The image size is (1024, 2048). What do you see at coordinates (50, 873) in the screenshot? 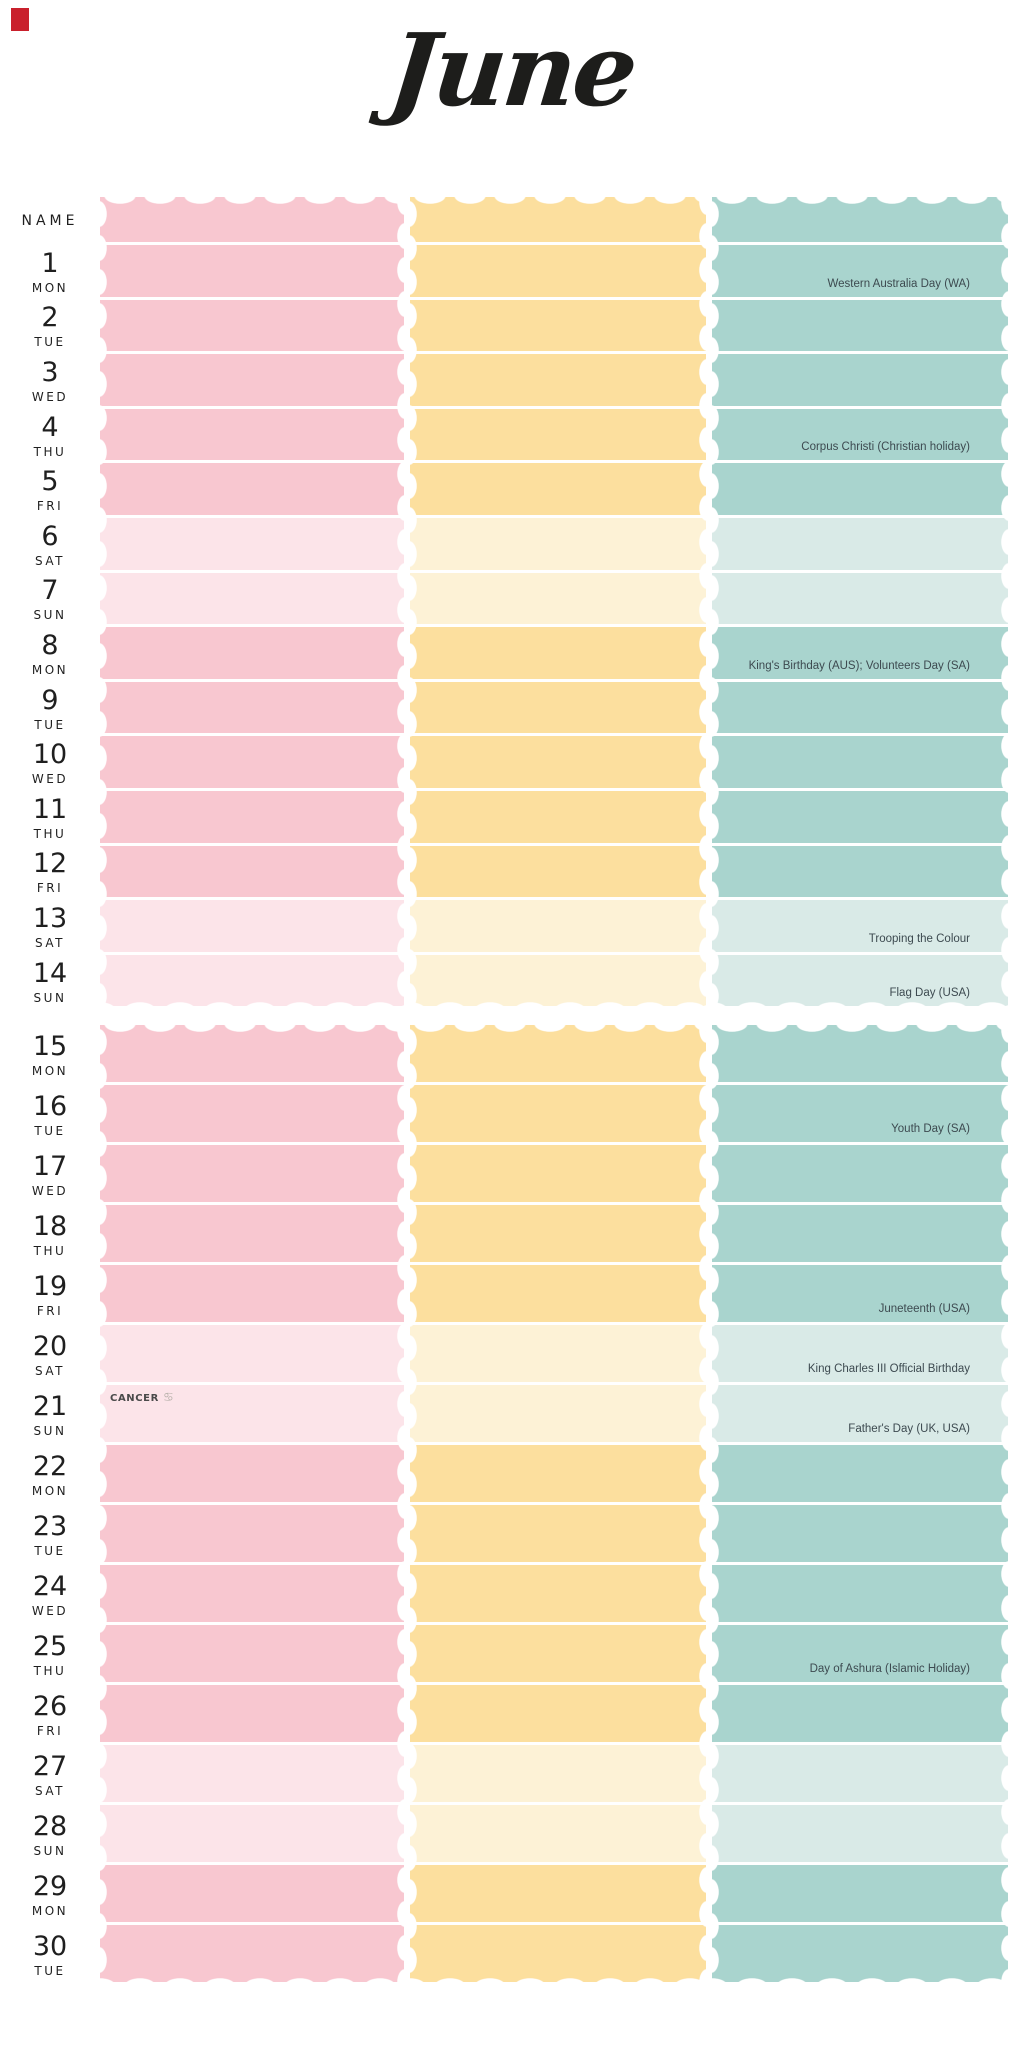
I see `day-label: 12 FRI` at bounding box center [50, 873].